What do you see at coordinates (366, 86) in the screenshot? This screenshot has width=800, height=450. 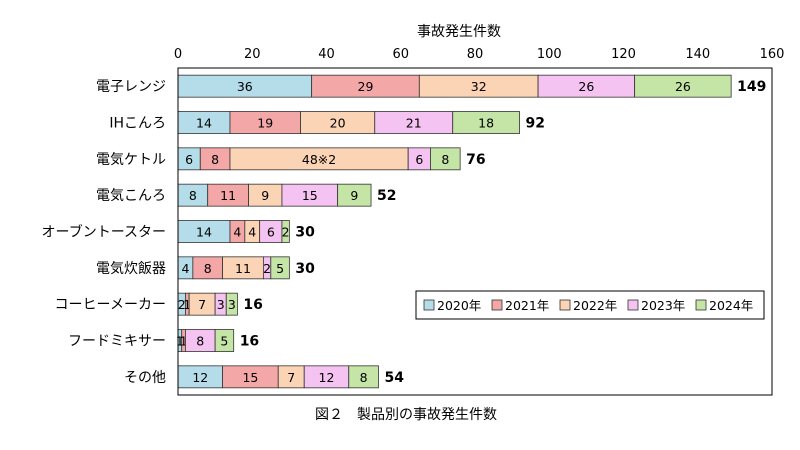 I see `segment-label: 29` at bounding box center [366, 86].